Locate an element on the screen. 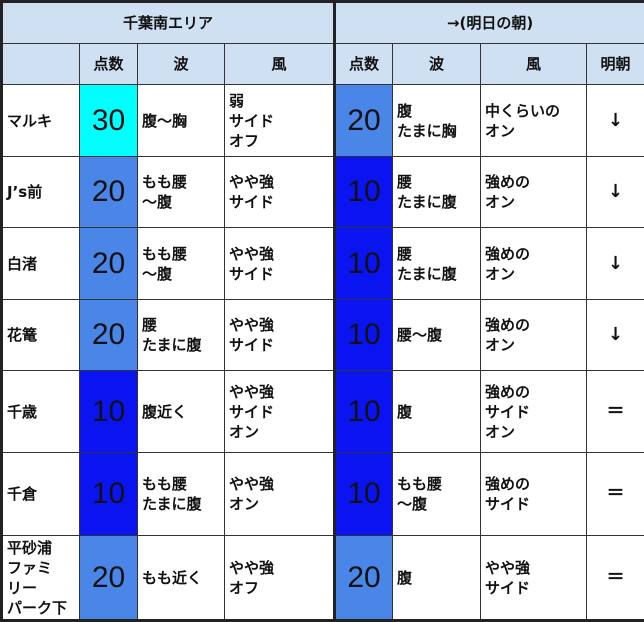  area-header: 千葉南エリア is located at coordinates (168, 23).